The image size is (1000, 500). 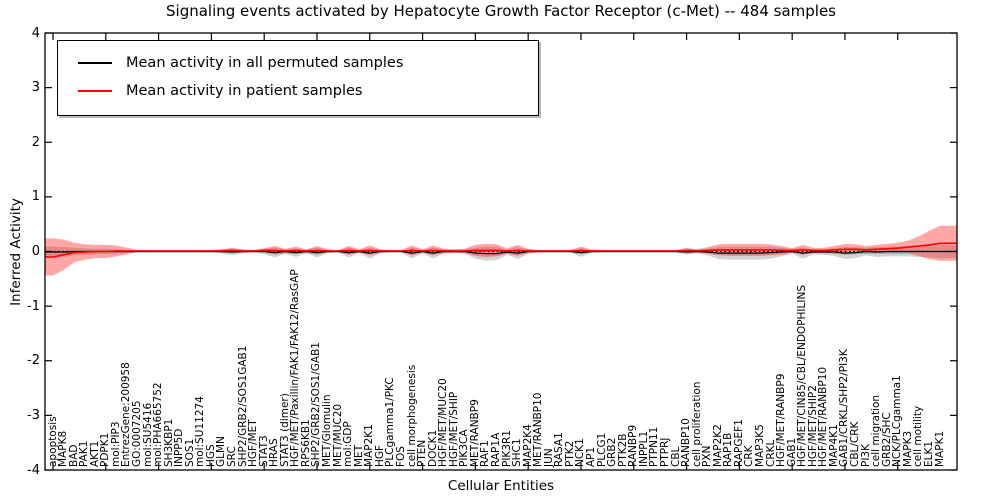 I want to click on x-axis-title: Cellular Entities, so click(x=501, y=486).